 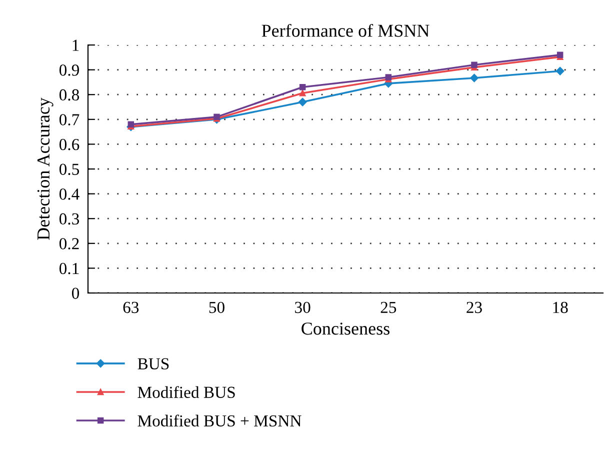 What do you see at coordinates (69, 194) in the screenshot?
I see `y-tick-label: 0.4` at bounding box center [69, 194].